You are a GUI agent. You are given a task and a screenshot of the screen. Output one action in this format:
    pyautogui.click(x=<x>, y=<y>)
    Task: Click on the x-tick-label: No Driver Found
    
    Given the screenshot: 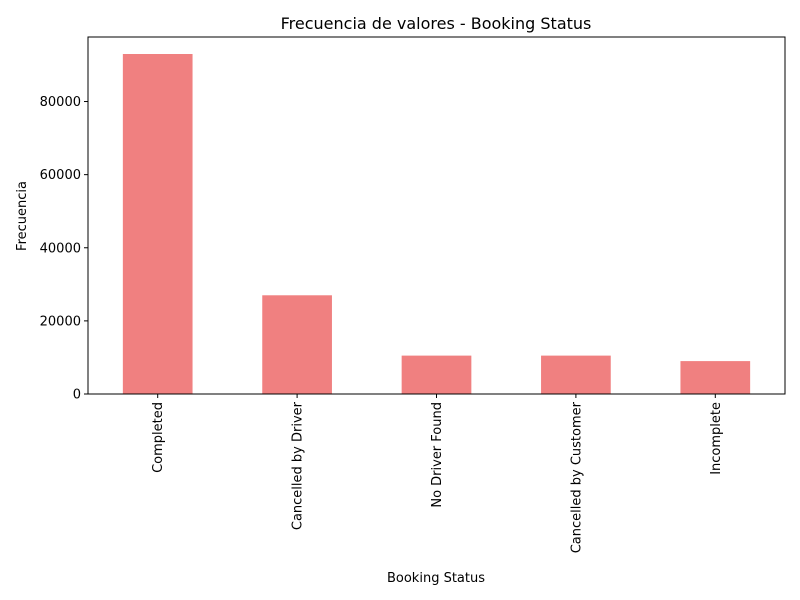 What is the action you would take?
    pyautogui.click(x=437, y=455)
    